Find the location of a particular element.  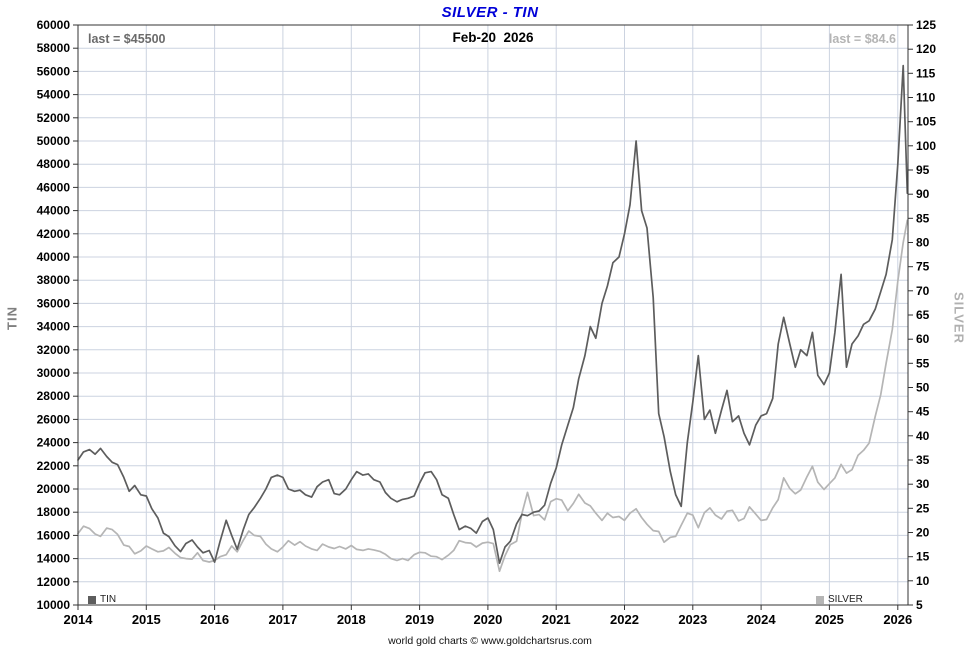

y-left-tick-label: 38000 is located at coordinates (54, 280).